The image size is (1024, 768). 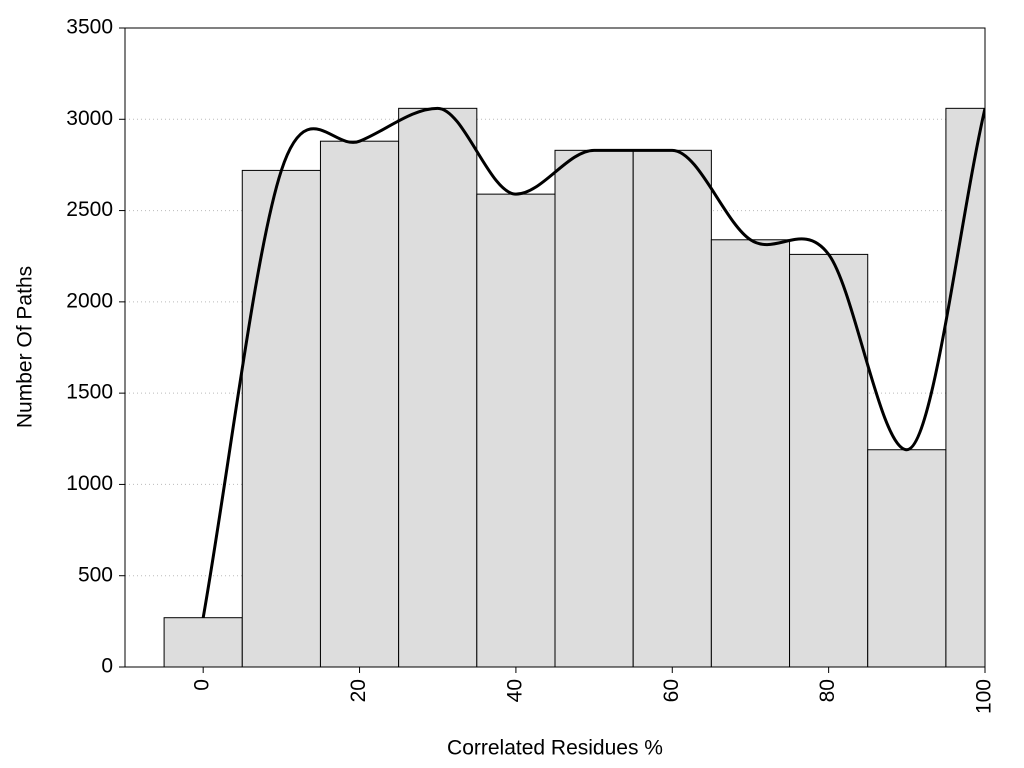 I want to click on y-tick-label: 500, so click(x=95, y=574).